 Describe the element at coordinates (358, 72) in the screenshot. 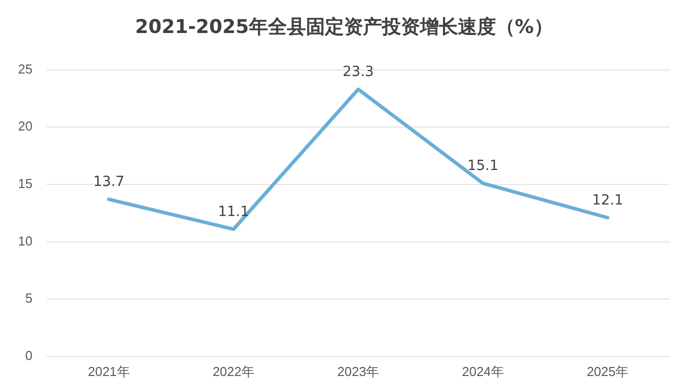

I see `data-label: 23.3` at that location.